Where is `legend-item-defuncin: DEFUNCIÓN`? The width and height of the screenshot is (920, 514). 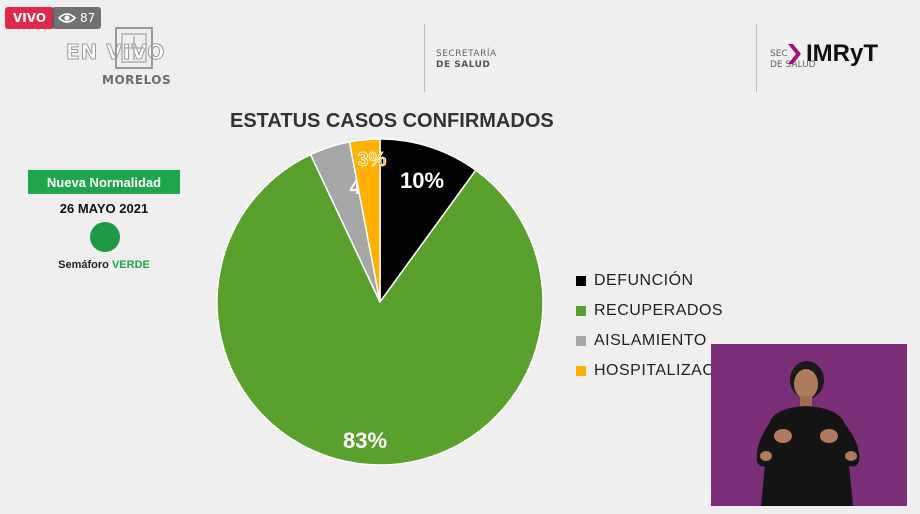 legend-item-defuncin: DEFUNCIÓN is located at coordinates (649, 281).